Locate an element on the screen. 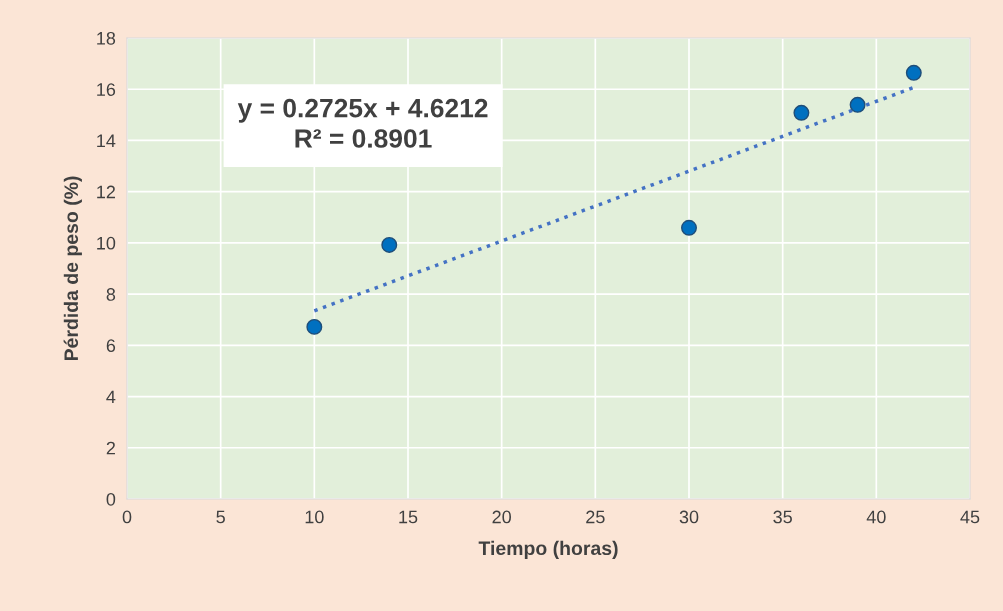 This screenshot has height=611, width=1003. y-tick-label: 10 is located at coordinates (106, 243).